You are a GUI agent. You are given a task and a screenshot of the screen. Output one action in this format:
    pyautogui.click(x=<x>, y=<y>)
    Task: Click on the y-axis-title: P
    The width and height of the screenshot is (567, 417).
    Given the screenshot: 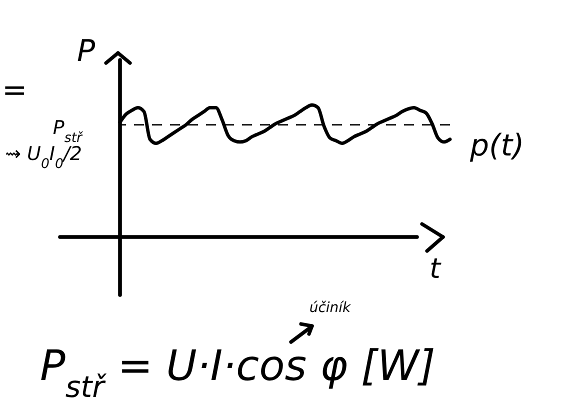 What is the action you would take?
    pyautogui.click(x=86, y=51)
    